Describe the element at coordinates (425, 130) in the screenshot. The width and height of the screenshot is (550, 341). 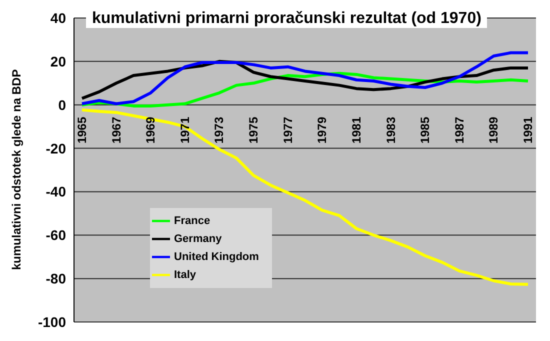
I see `x-tick-label: 1985` at that location.